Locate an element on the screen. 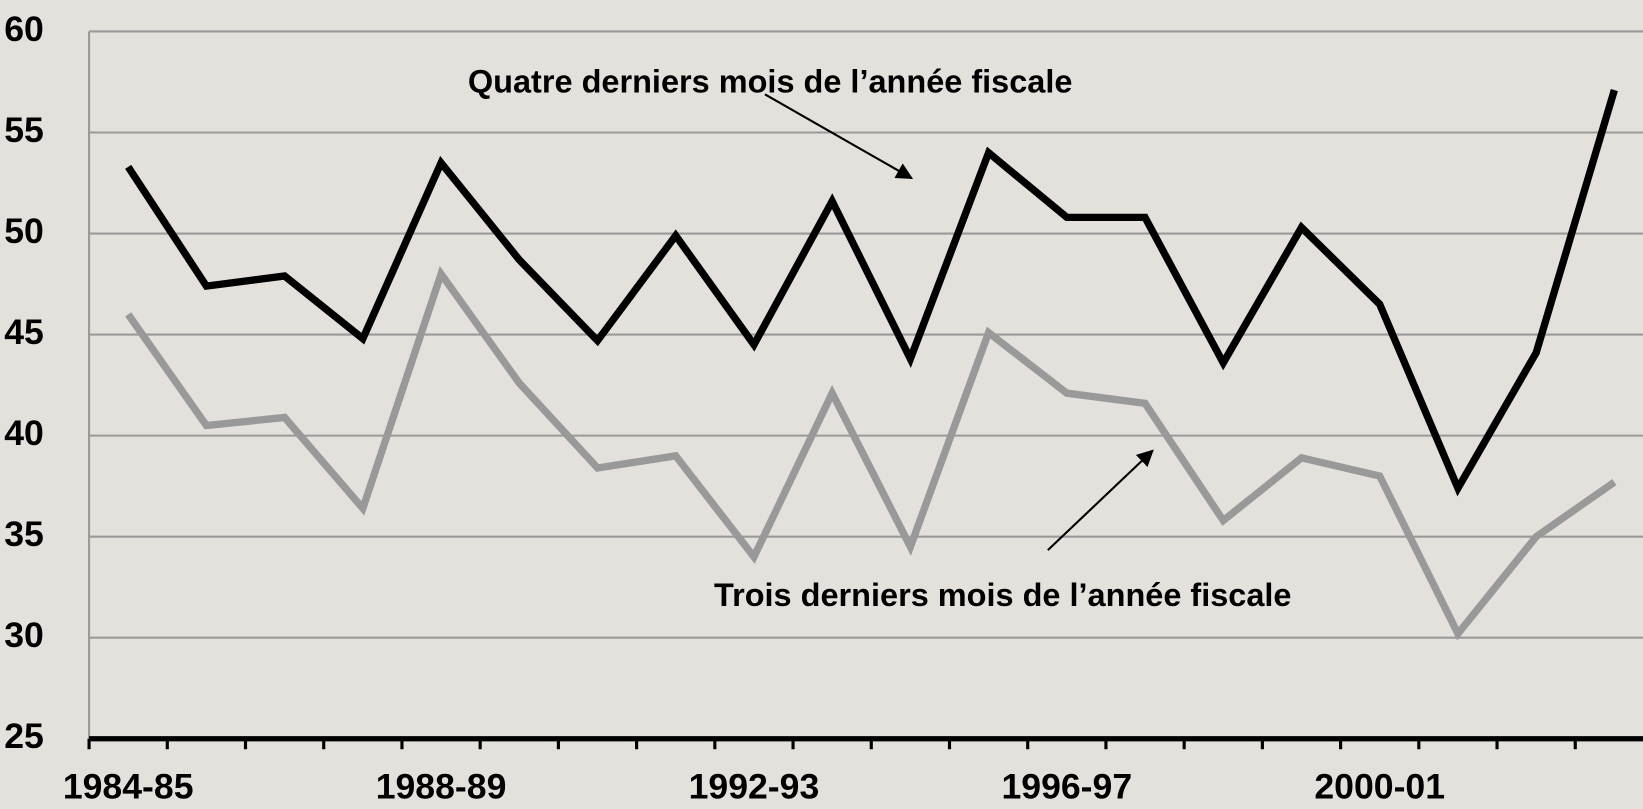  x-tick-label: 1988-89 is located at coordinates (441, 786).